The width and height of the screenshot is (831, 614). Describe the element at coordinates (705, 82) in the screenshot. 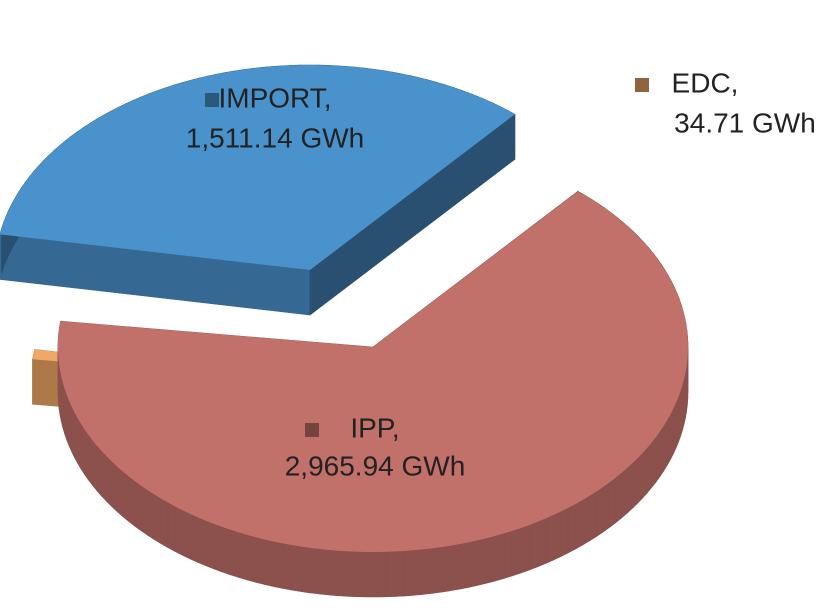

I see `category-label: EDC,` at that location.